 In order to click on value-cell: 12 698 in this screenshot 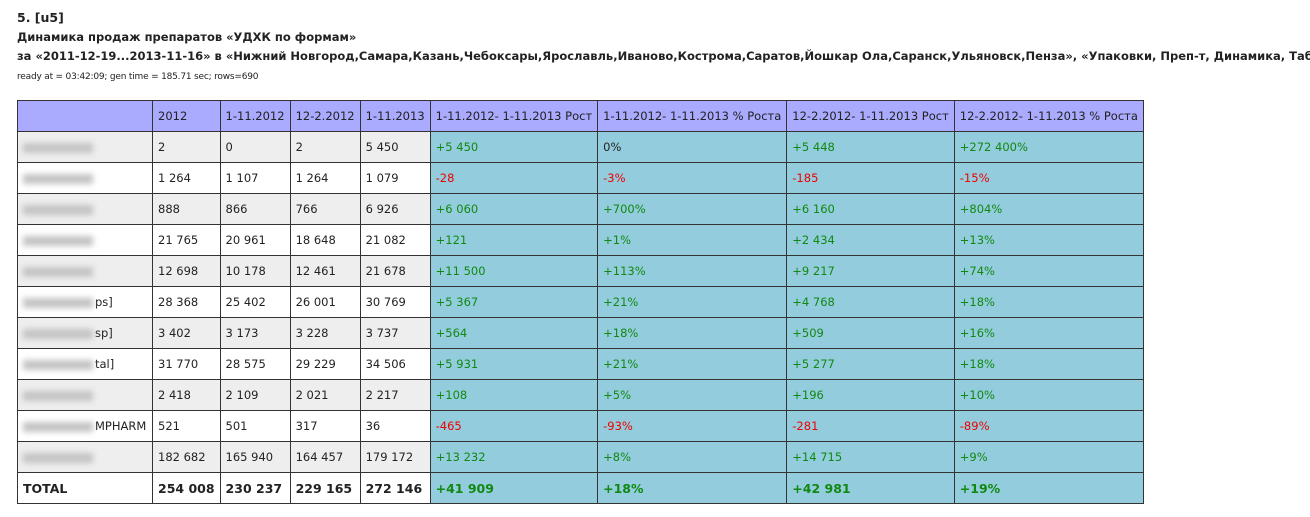, I will do `click(186, 271)`.